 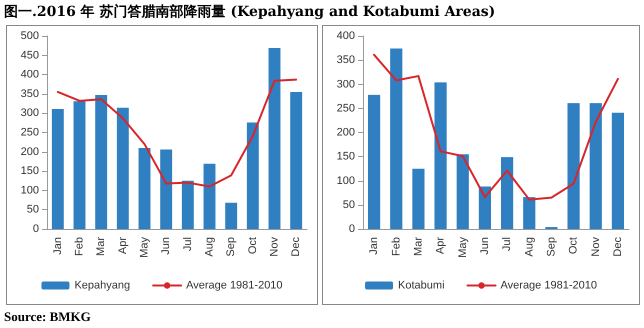 What do you see at coordinates (47, 317) in the screenshot?
I see `source-note: Source: BMKG` at bounding box center [47, 317].